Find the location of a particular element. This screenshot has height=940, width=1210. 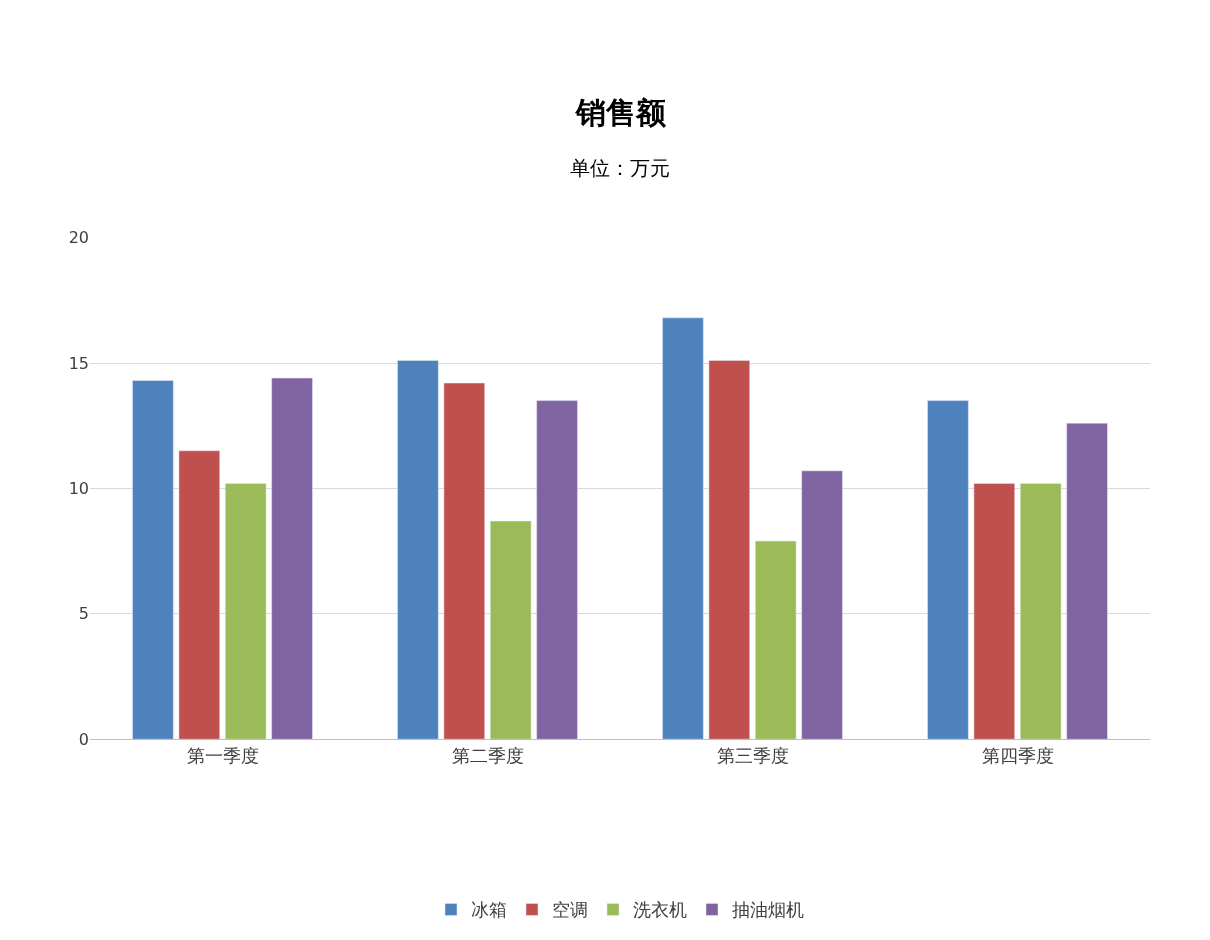

y-tick-label: 5 is located at coordinates (83, 614).